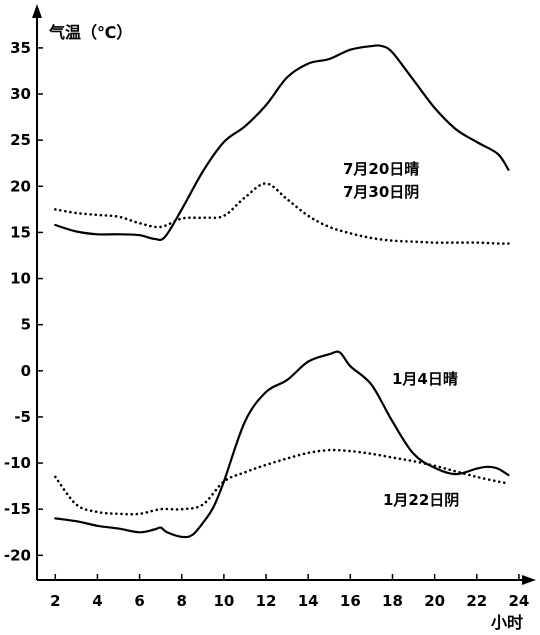 This screenshot has width=540, height=635. I want to click on x-tick-label: 2, so click(55, 601).